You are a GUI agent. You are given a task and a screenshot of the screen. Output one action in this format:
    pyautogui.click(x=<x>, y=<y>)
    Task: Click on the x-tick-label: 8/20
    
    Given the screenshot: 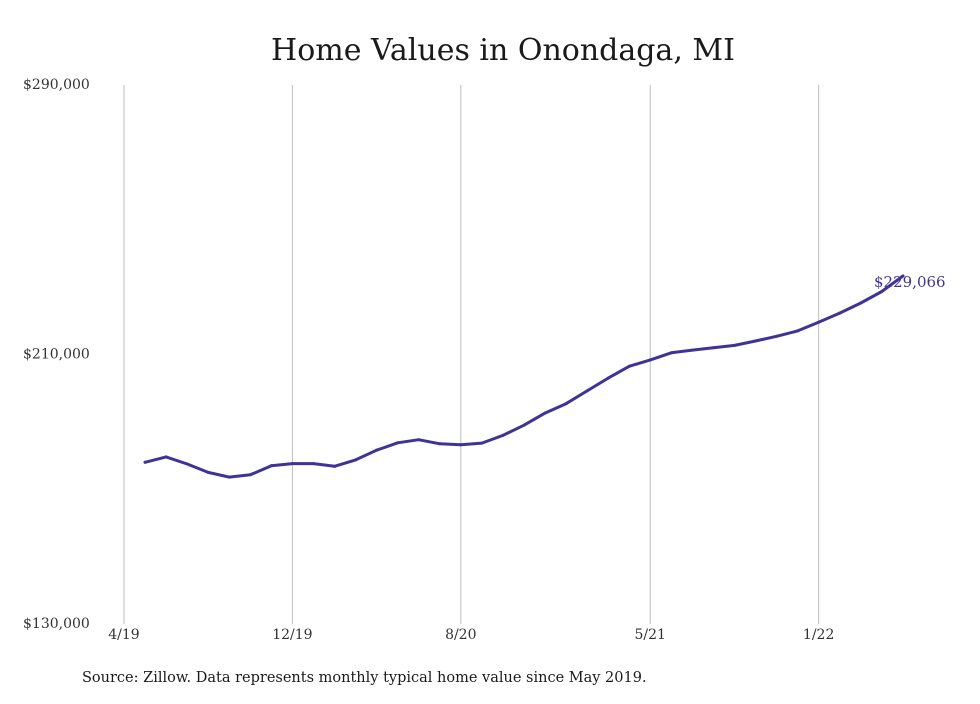 What is the action you would take?
    pyautogui.click(x=460, y=635)
    